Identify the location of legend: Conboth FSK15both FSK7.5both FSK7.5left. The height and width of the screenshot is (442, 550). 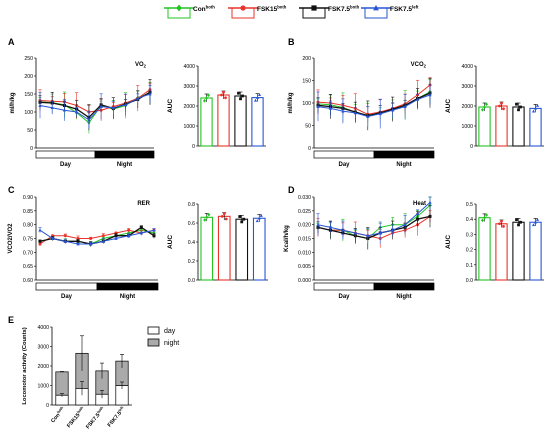
(291, 12).